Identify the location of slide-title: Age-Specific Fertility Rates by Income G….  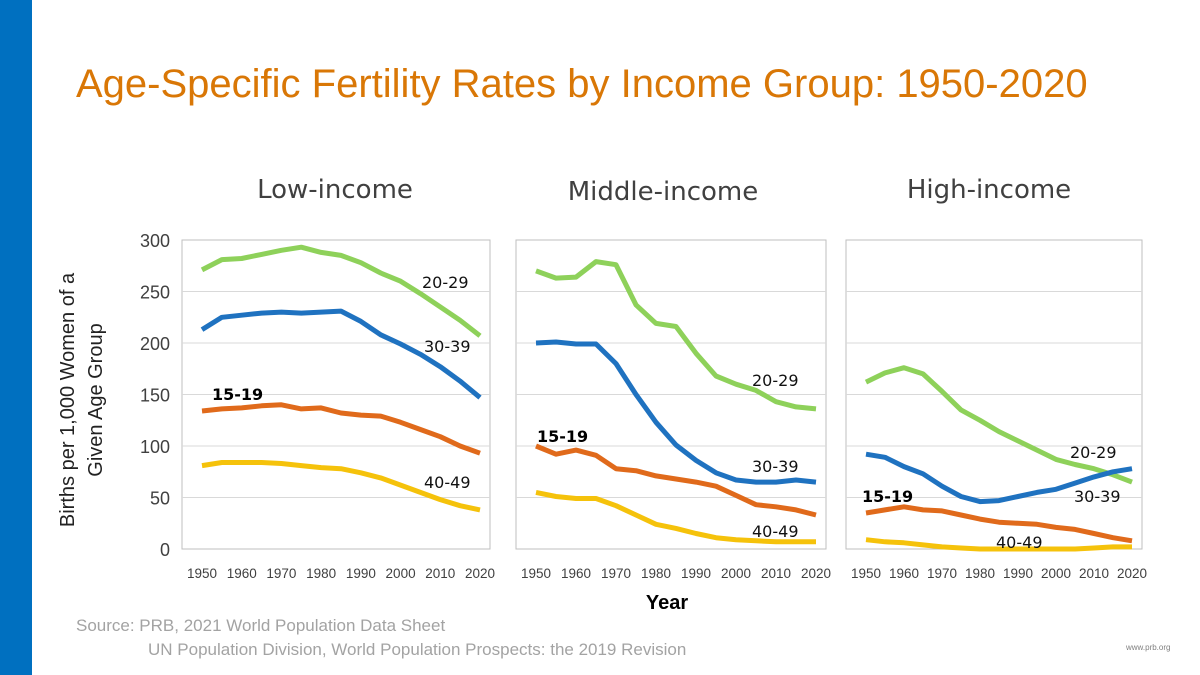
(582, 84).